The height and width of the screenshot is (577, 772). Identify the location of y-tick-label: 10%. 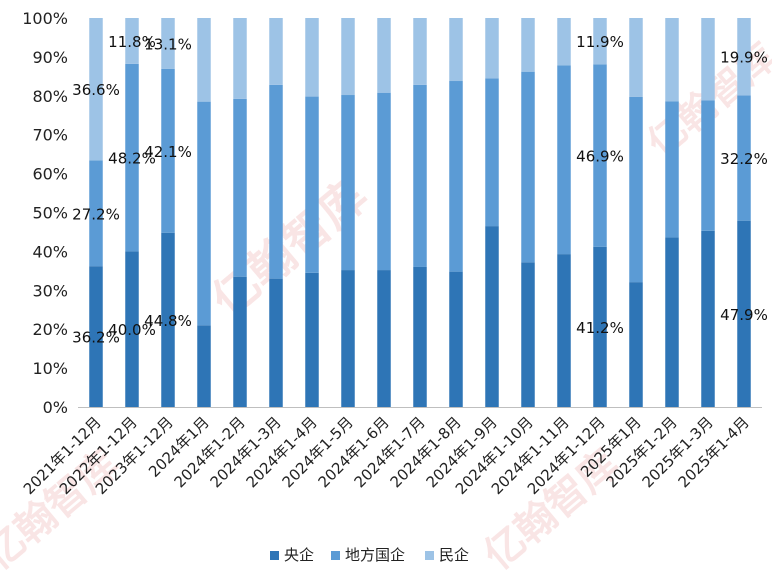
(50, 368).